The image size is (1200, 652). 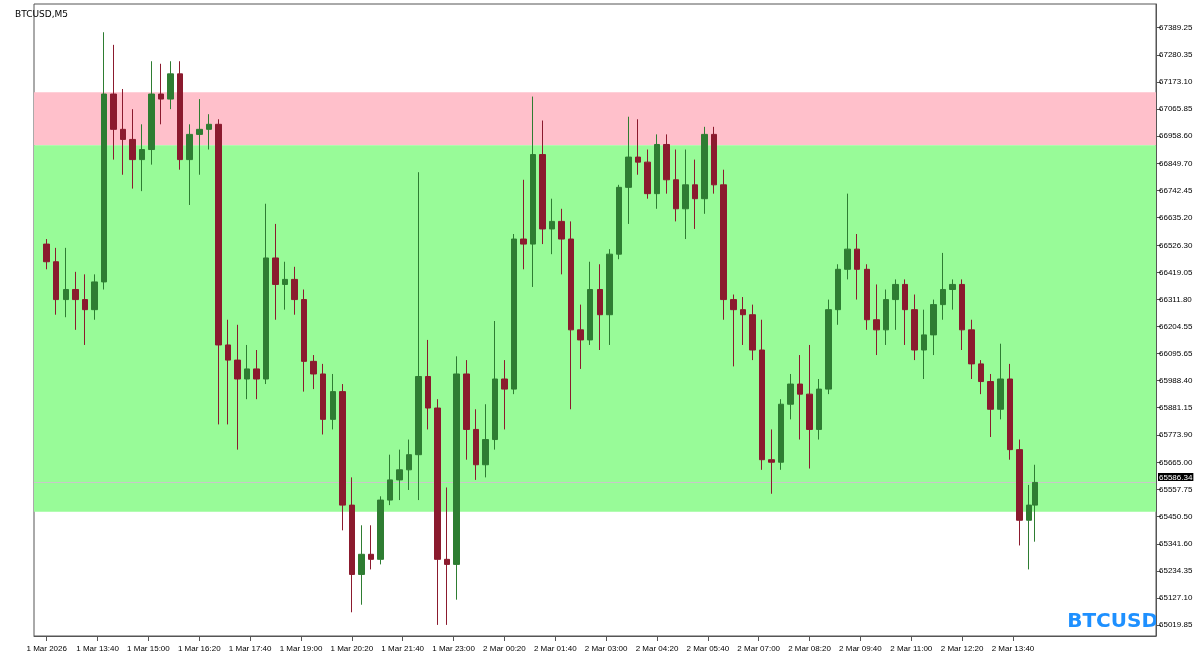 I want to click on x-tick-label: 1 Mar 20:20, so click(x=352, y=647).